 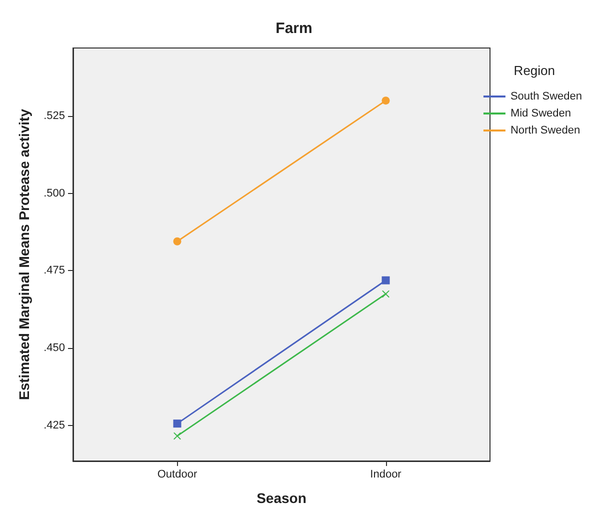 What do you see at coordinates (54, 193) in the screenshot?
I see `y-tick-label: .500` at bounding box center [54, 193].